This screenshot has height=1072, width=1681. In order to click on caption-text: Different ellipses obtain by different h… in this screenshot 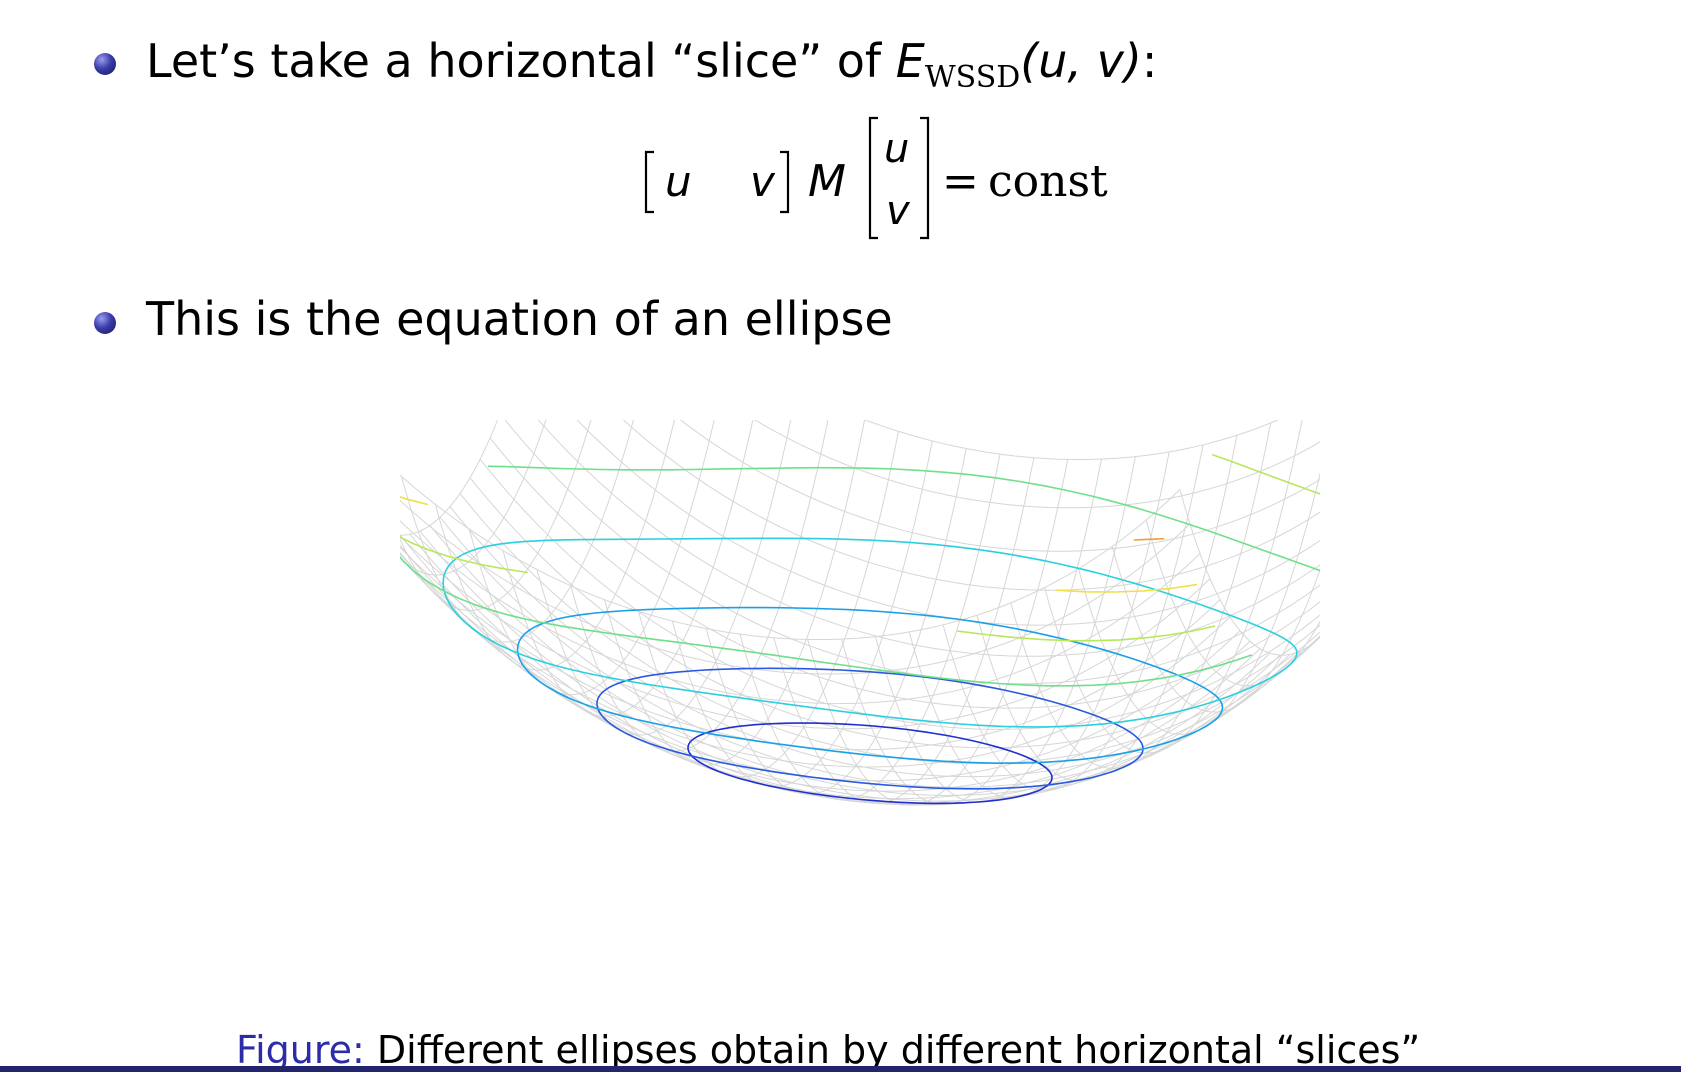, I will do `click(892, 1050)`.